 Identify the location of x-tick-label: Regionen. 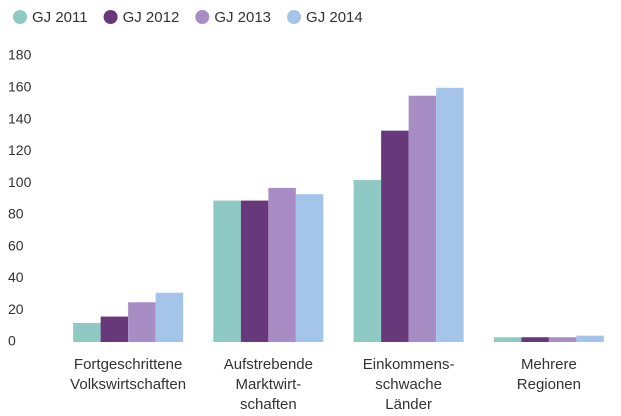
(549, 384).